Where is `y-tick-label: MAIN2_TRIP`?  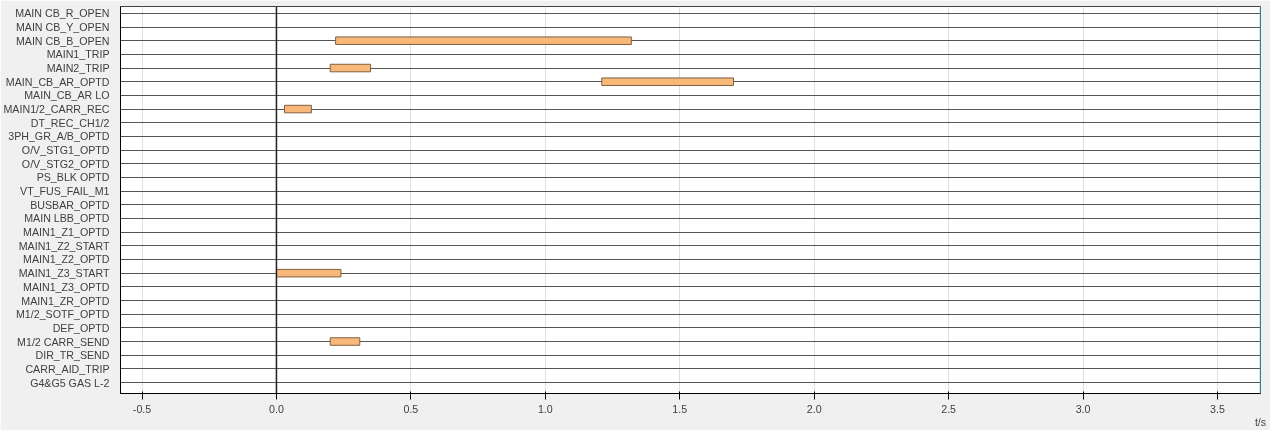
y-tick-label: MAIN2_TRIP is located at coordinates (78, 68).